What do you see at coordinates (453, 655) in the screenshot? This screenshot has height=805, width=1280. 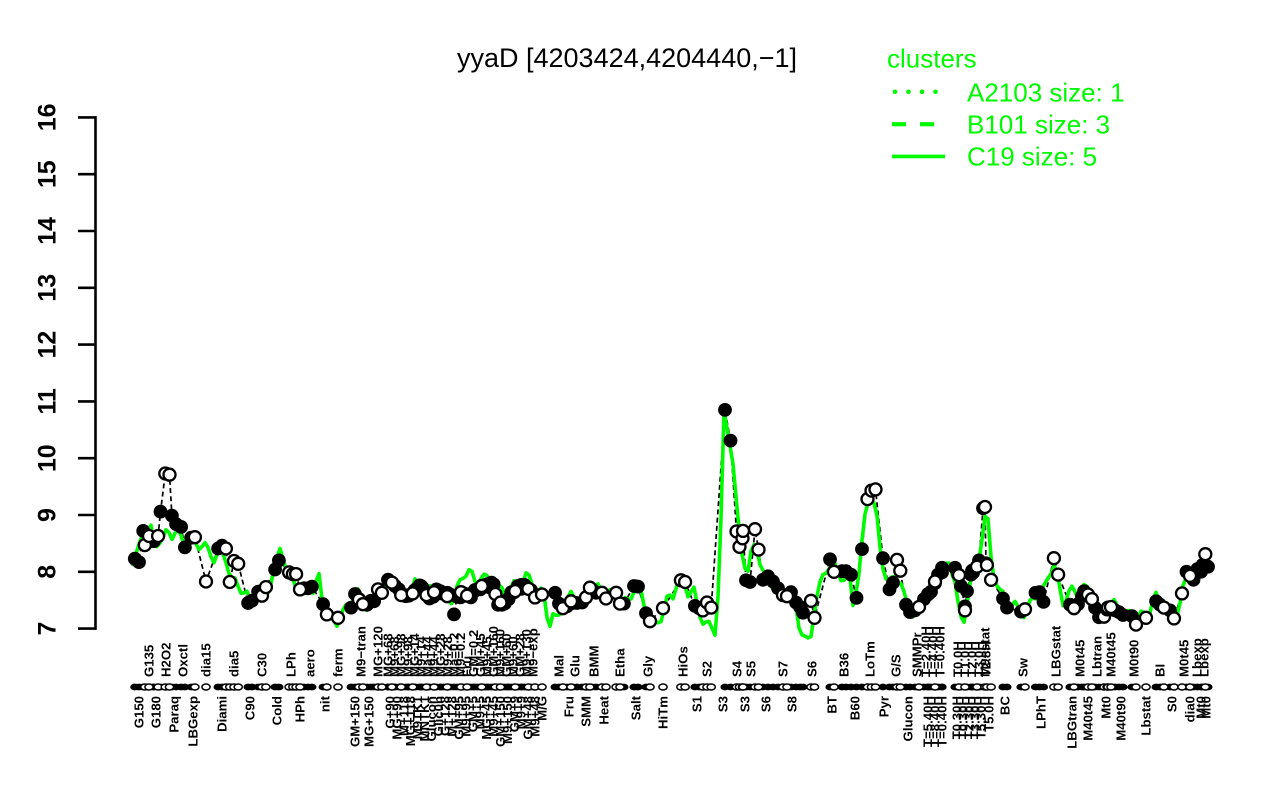 I see `svg-text: Ma=0.2` at bounding box center [453, 655].